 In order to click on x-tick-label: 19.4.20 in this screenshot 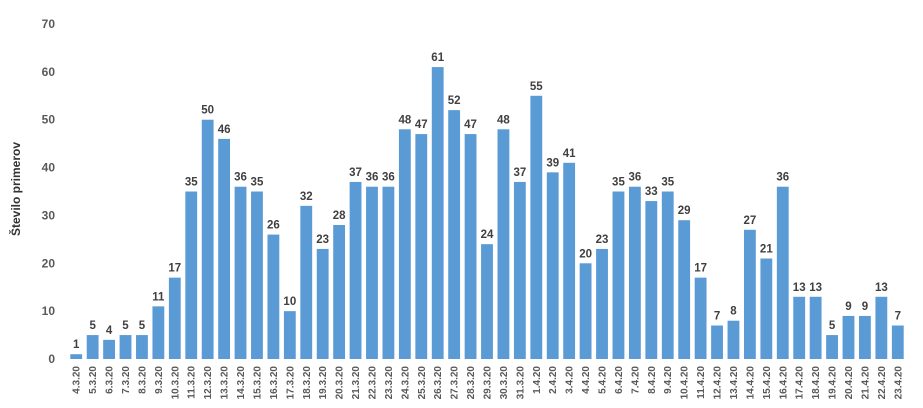, I will do `click(833, 383)`.